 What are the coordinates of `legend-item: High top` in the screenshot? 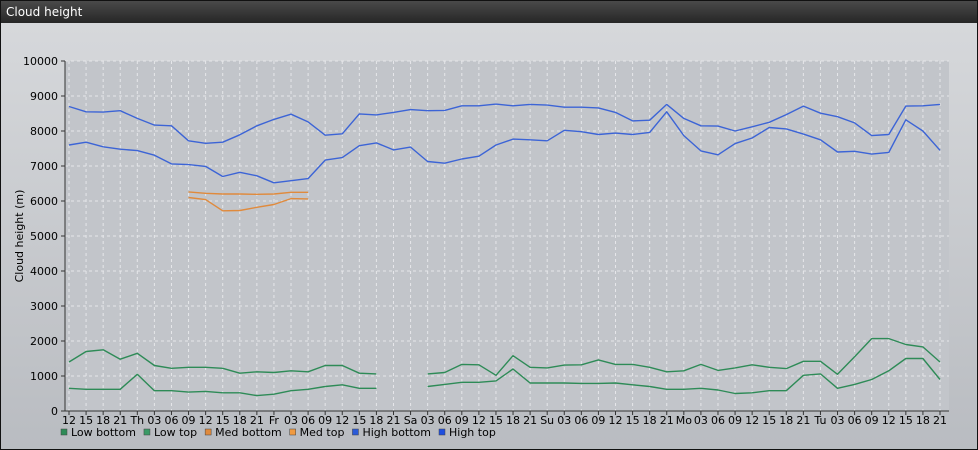 It's located at (467, 432).